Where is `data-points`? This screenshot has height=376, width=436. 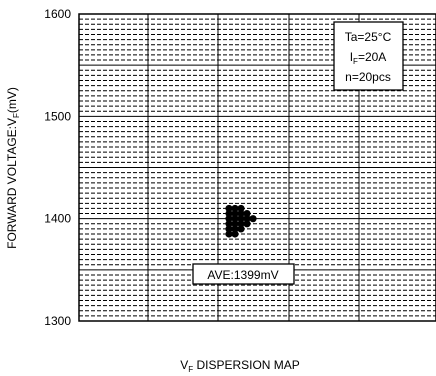 data-points is located at coordinates (241, 221).